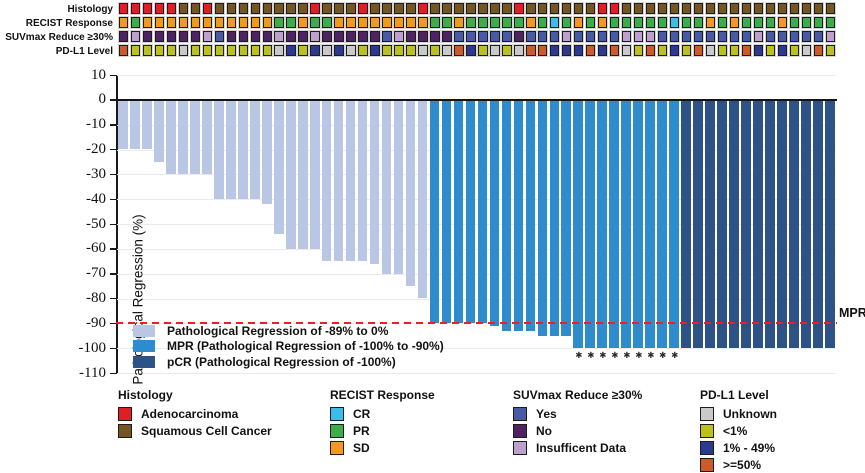  What do you see at coordinates (206, 430) in the screenshot?
I see `legend-item-label: Squamous Cell Cancer` at bounding box center [206, 430].